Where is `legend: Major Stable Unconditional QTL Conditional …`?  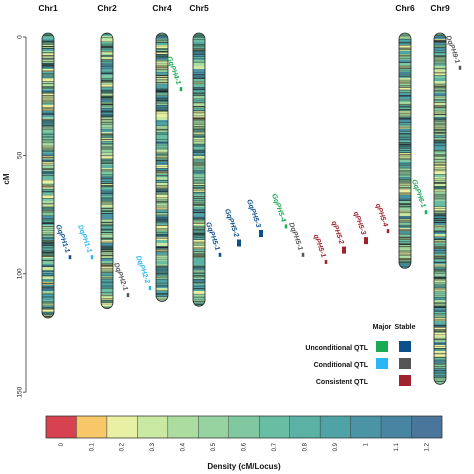
legend: Major Stable Unconditional QTL Conditional … is located at coordinates (360, 355).